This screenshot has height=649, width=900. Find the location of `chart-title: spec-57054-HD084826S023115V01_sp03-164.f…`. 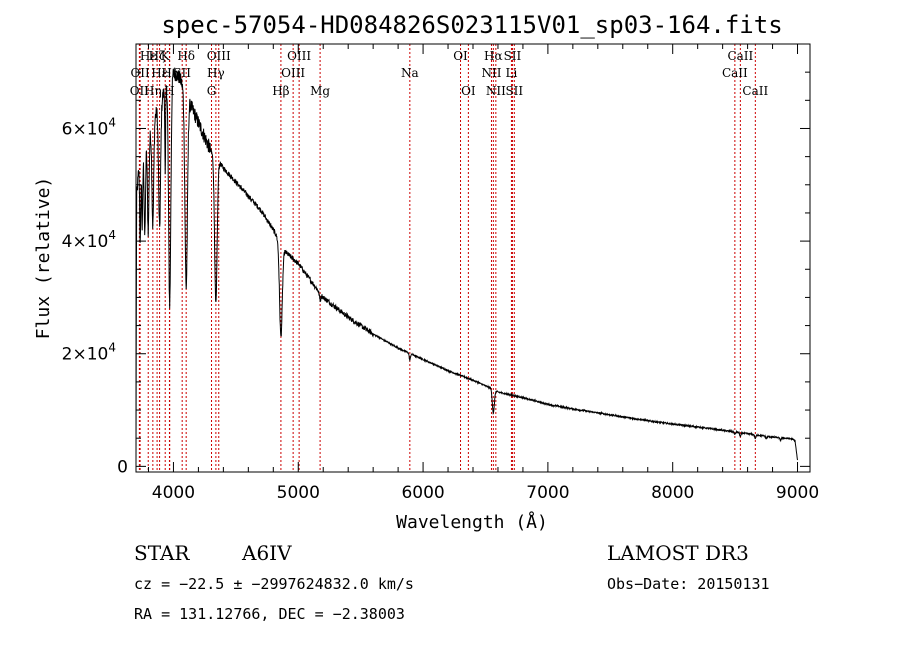

chart-title: spec-57054-HD084826S023115V01_sp03-164.f… is located at coordinates (471, 25).